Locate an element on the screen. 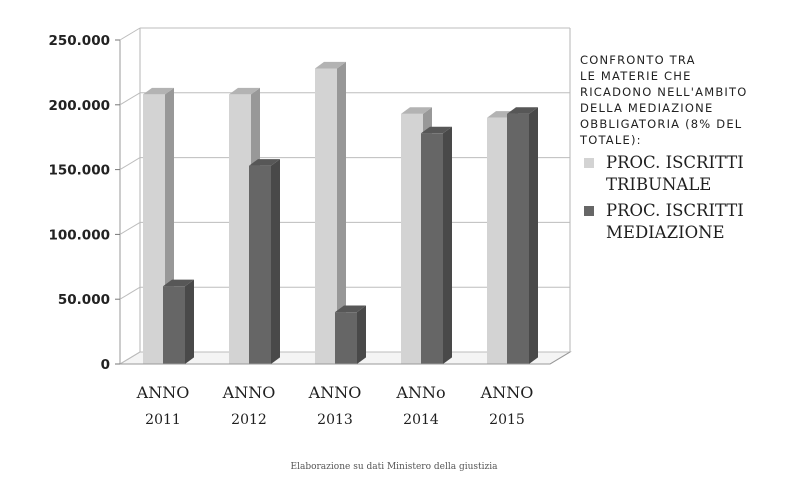 The image size is (788, 483). x-tick-year-1: 2012 is located at coordinates (249, 420).